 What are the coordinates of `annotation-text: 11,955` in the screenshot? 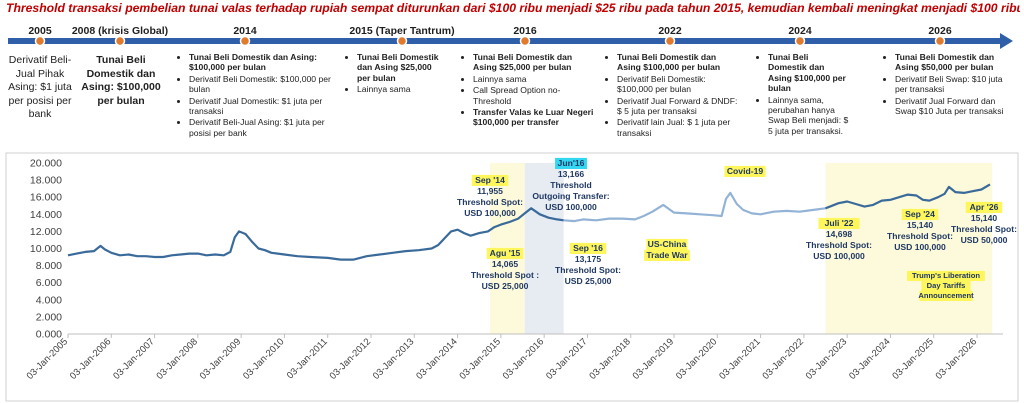 It's located at (490, 191).